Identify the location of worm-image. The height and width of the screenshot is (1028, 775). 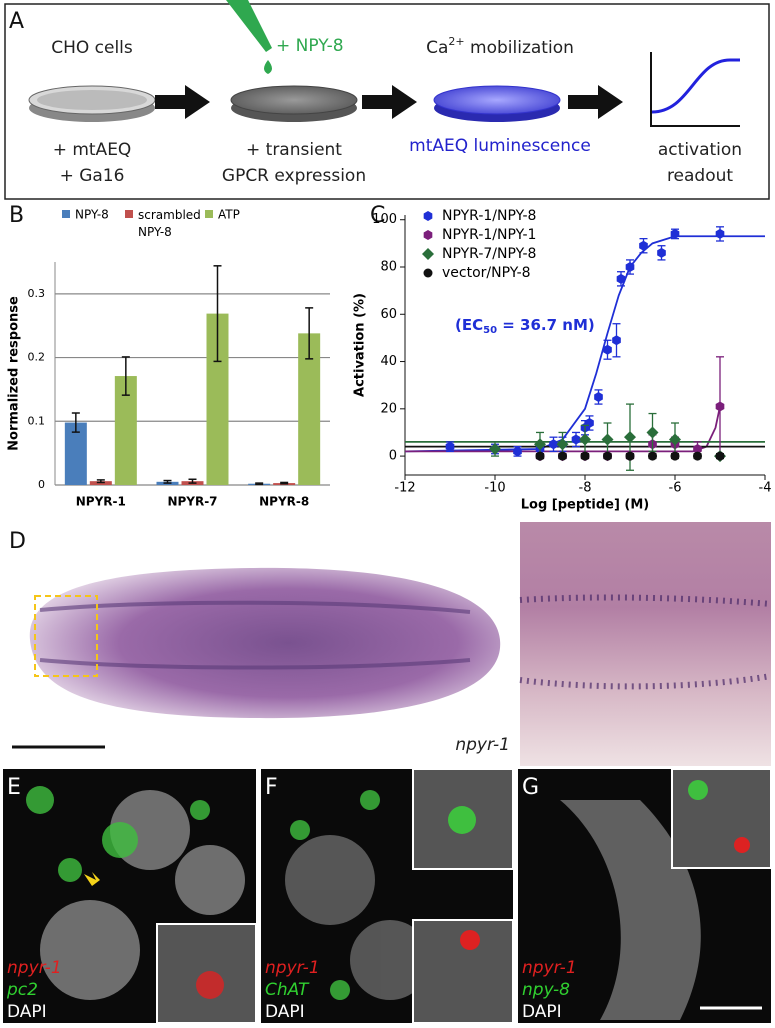
(265, 643).